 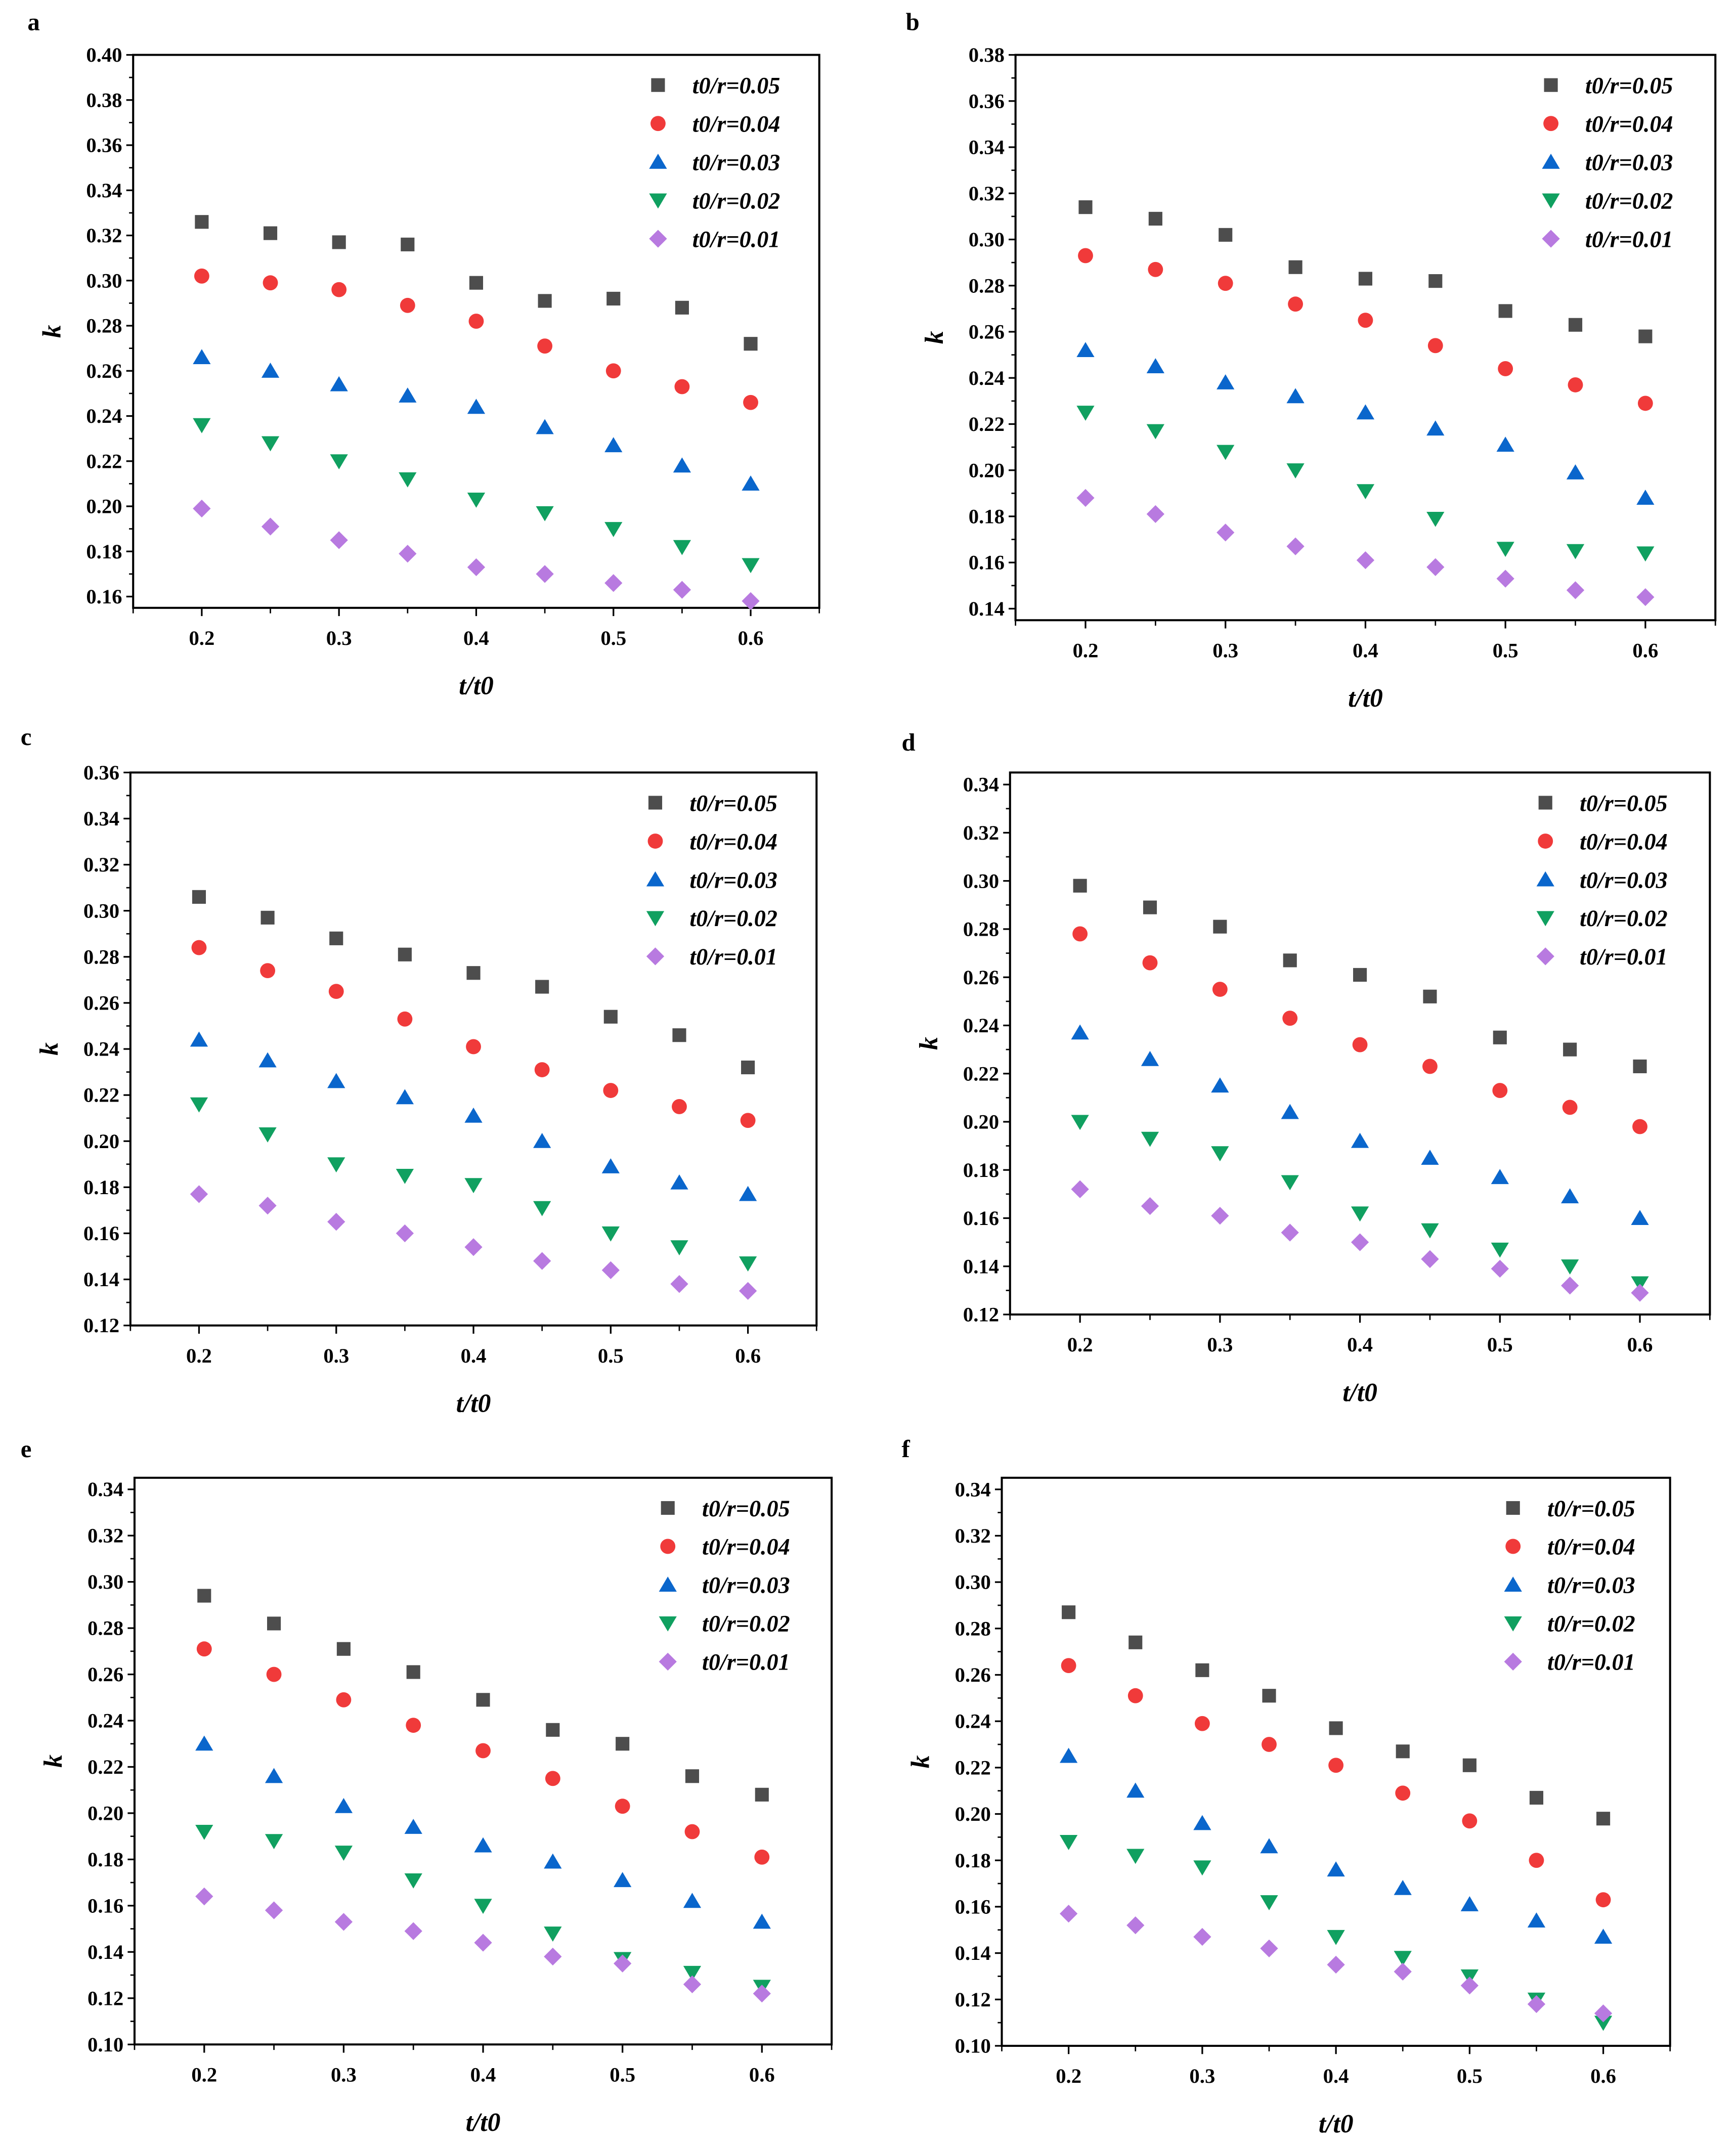 What do you see at coordinates (913, 22) in the screenshot?
I see `panel-label: b` at bounding box center [913, 22].